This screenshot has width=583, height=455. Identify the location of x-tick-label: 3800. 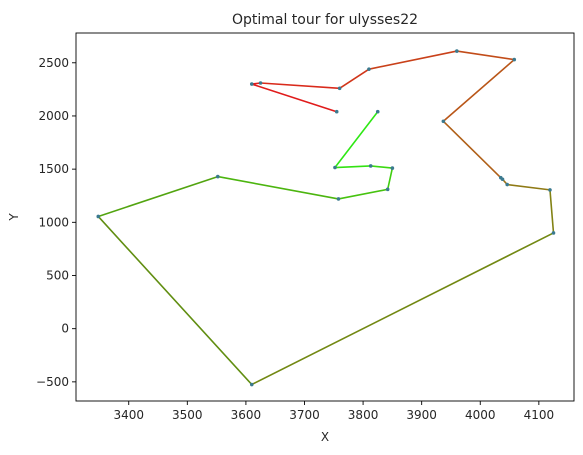
(363, 415).